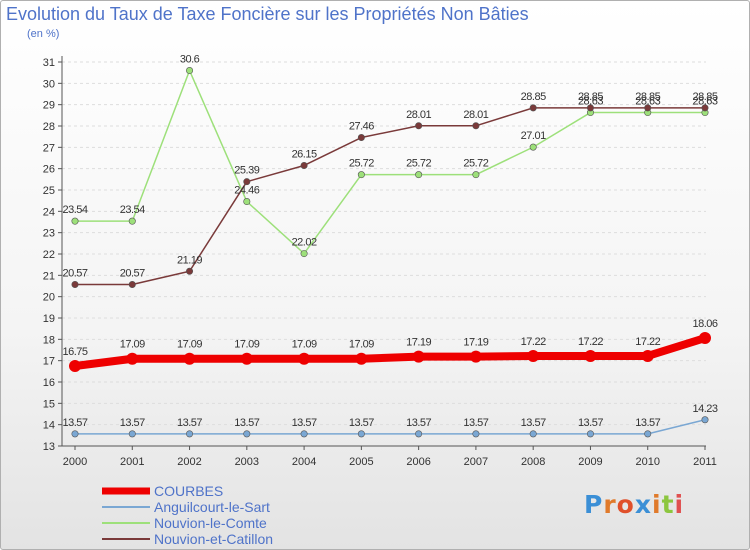 Image resolution: width=750 pixels, height=550 pixels. Describe the element at coordinates (49, 276) in the screenshot. I see `y-tick-label: 21` at that location.